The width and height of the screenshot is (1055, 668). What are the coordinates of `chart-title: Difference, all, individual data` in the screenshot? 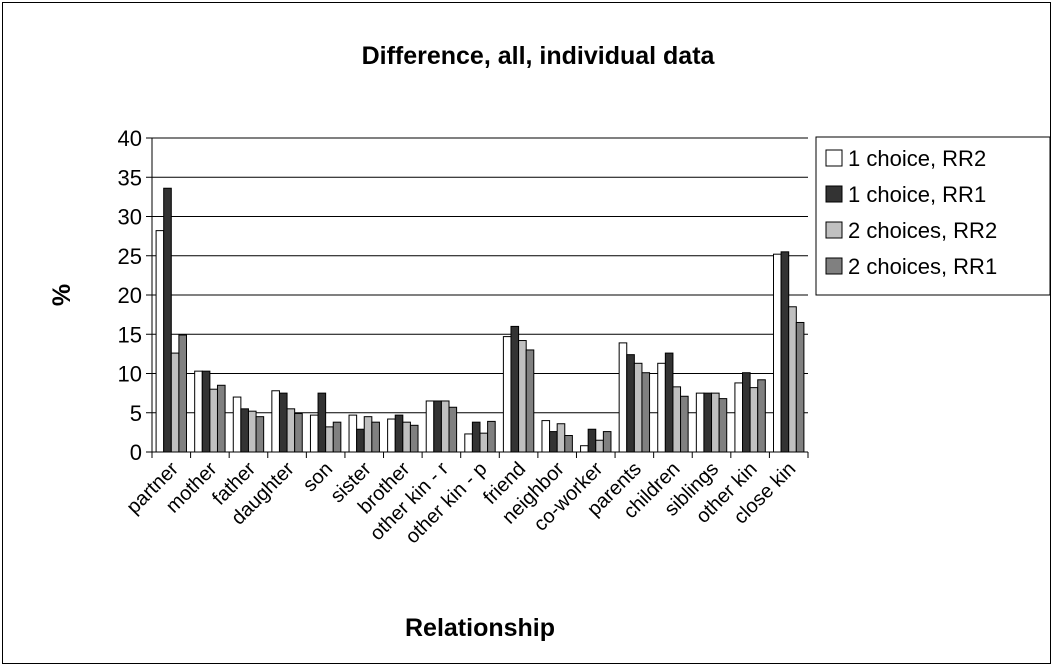 It's located at (539, 56).